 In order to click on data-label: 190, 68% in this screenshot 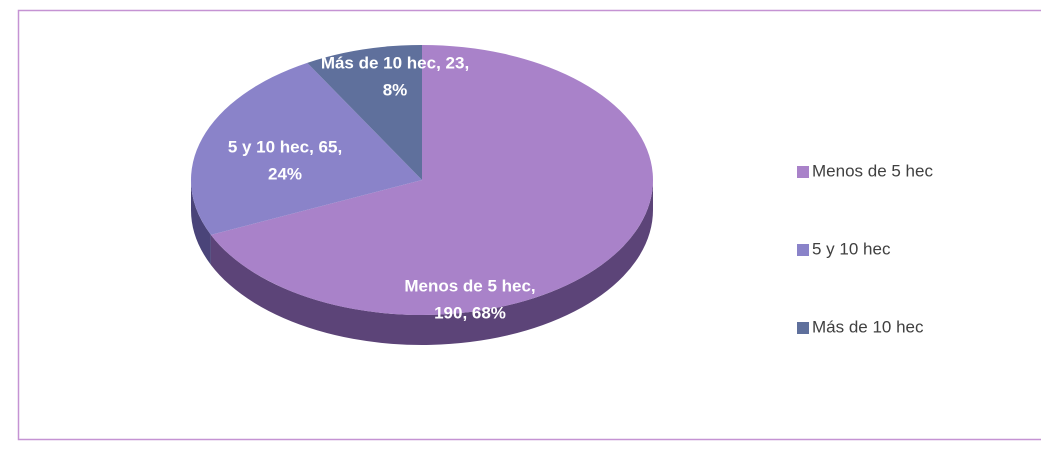, I will do `click(470, 312)`.